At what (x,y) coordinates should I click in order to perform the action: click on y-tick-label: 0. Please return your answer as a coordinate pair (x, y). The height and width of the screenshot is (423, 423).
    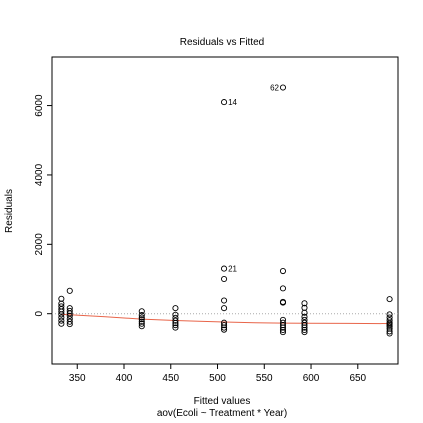
    Looking at the image, I should click on (39, 313).